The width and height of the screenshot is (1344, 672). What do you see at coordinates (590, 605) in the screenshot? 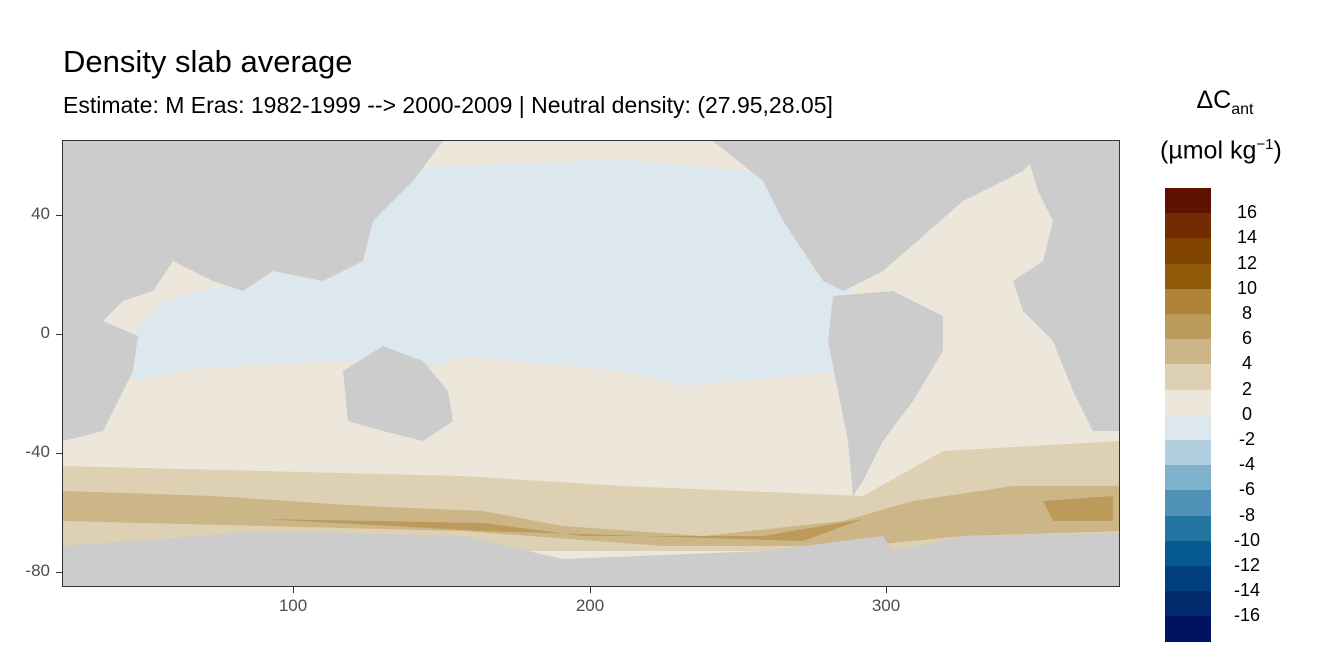
I see `x-tick-label: 200` at bounding box center [590, 605].